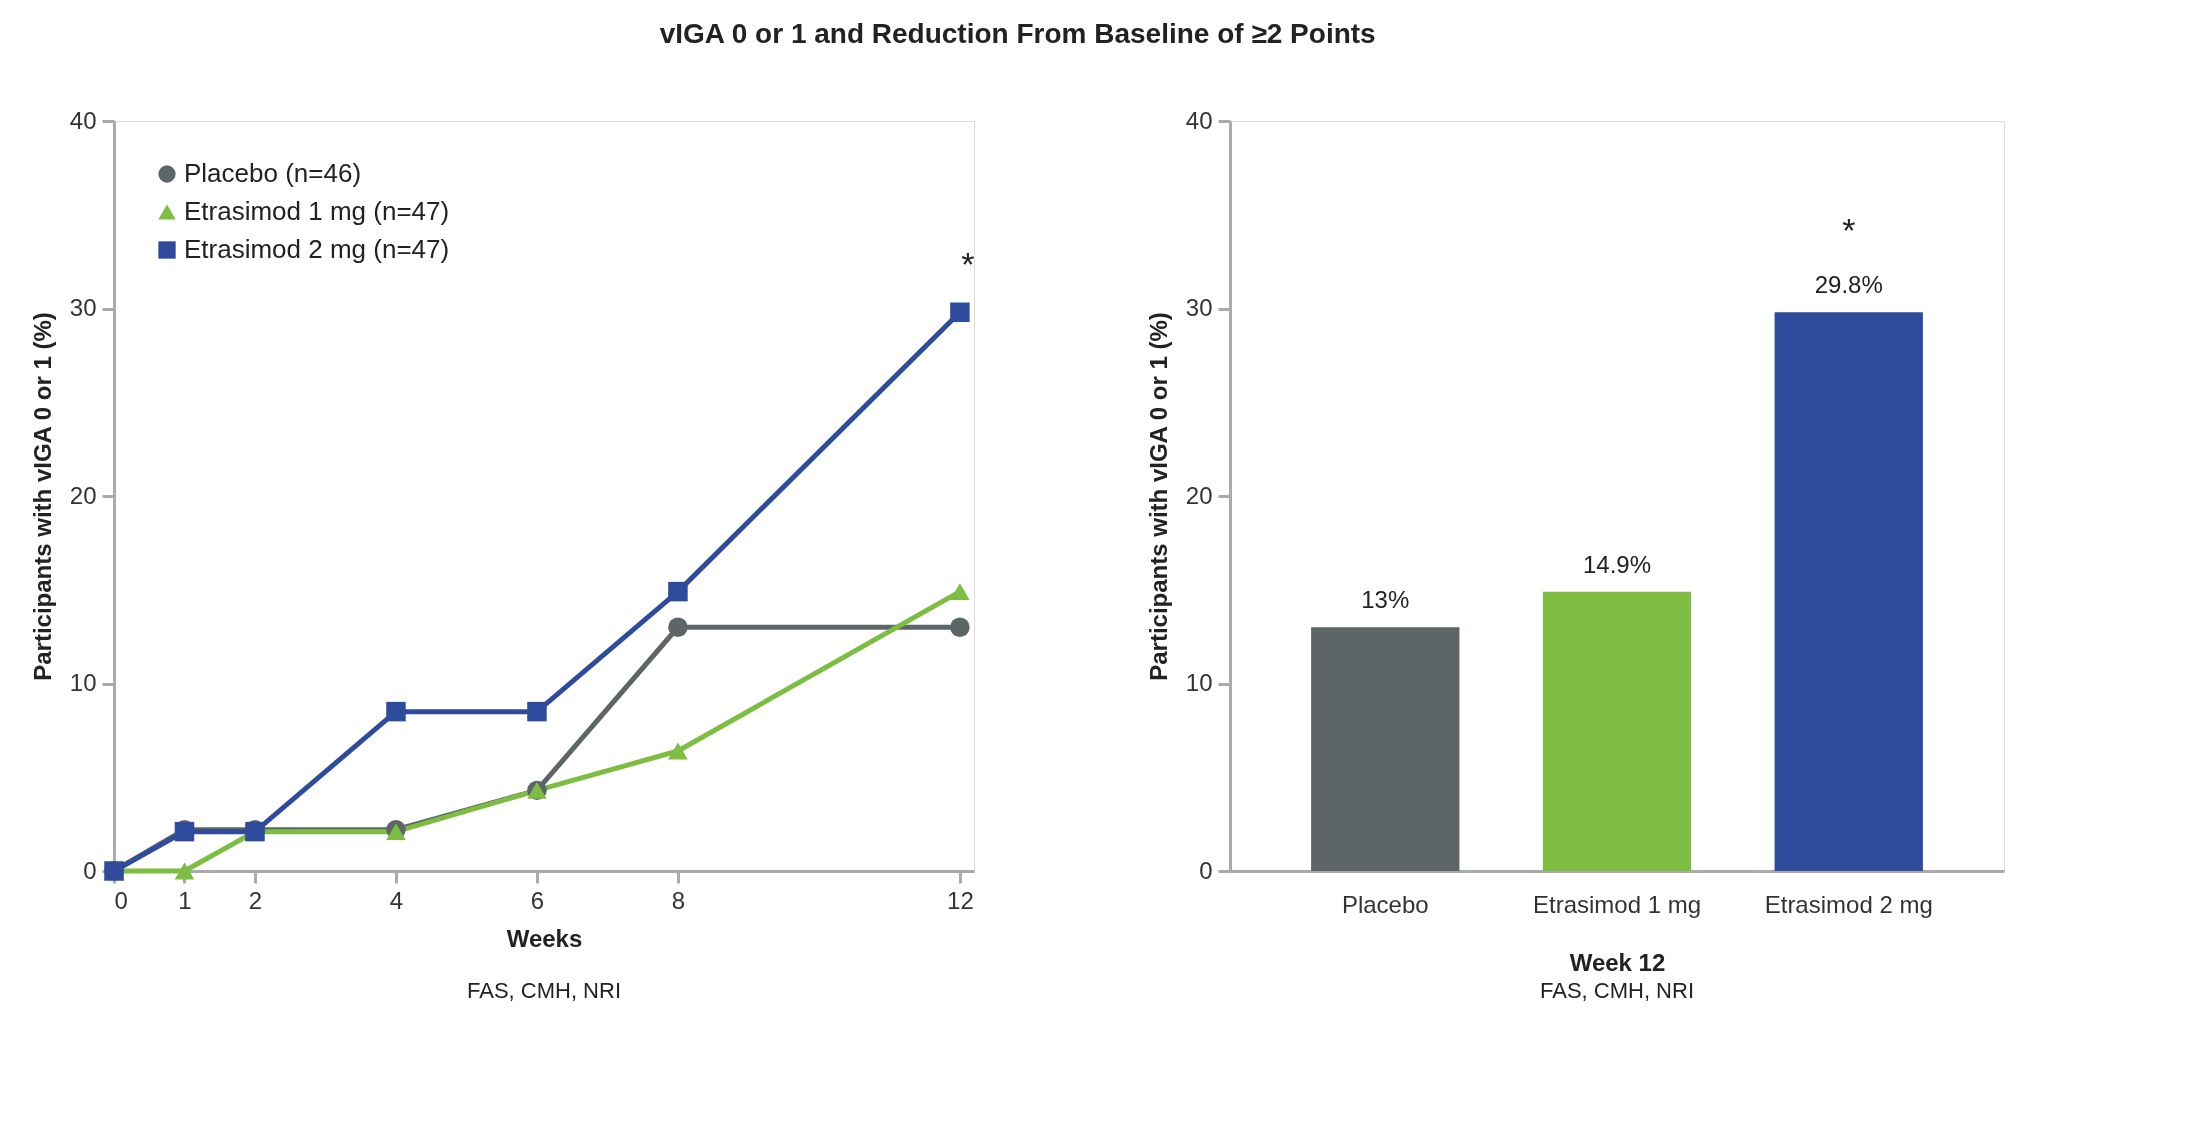 The image size is (2206, 1137). Describe the element at coordinates (960, 900) in the screenshot. I see `x-tick-label: 12` at that location.